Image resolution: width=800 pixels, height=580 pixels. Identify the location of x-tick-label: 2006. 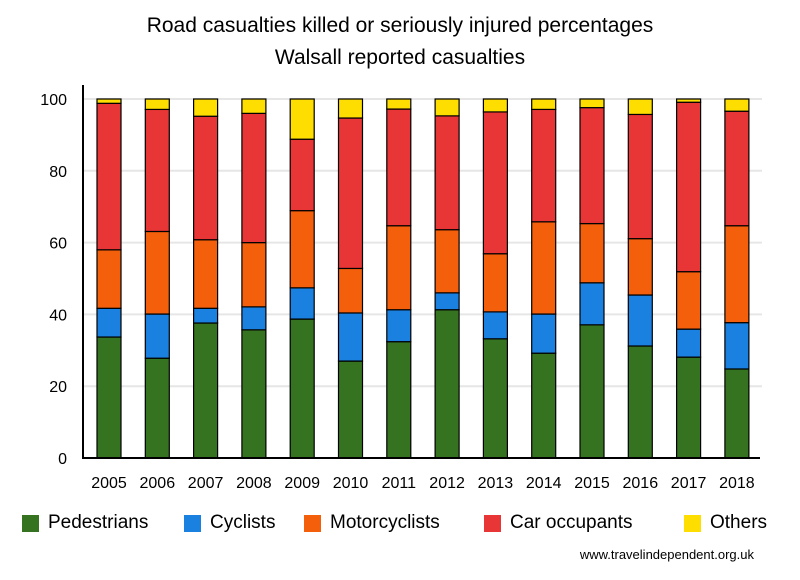
(158, 483).